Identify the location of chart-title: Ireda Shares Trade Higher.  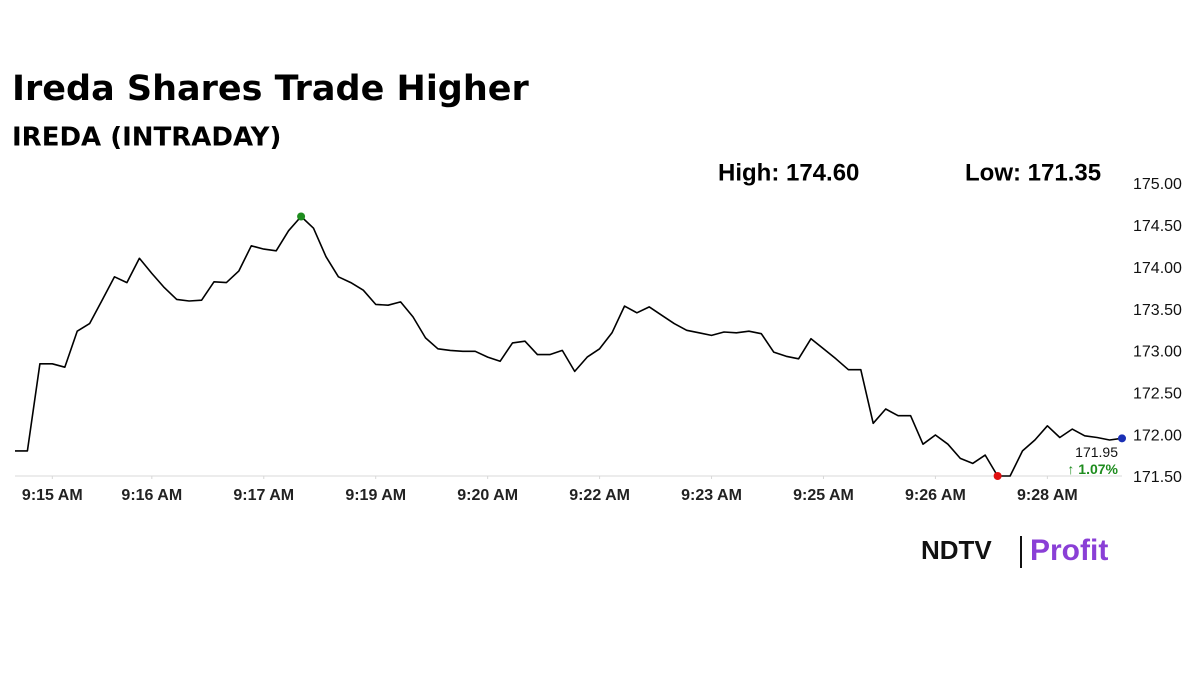
(271, 89).